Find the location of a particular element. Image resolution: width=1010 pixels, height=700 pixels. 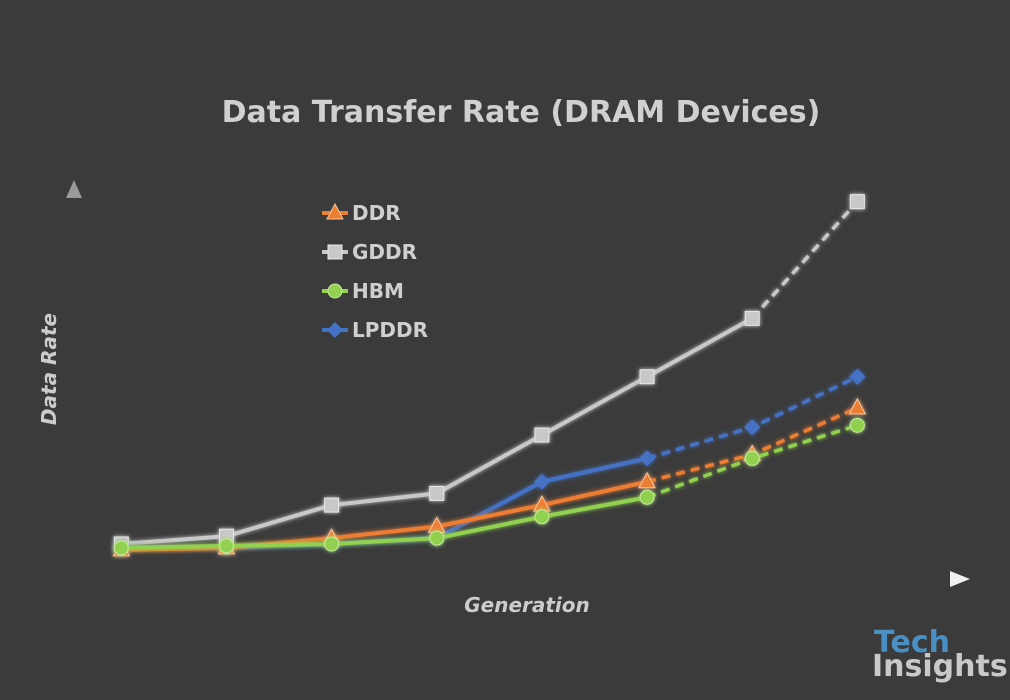

y-axis-arrow is located at coordinates (74, 189).